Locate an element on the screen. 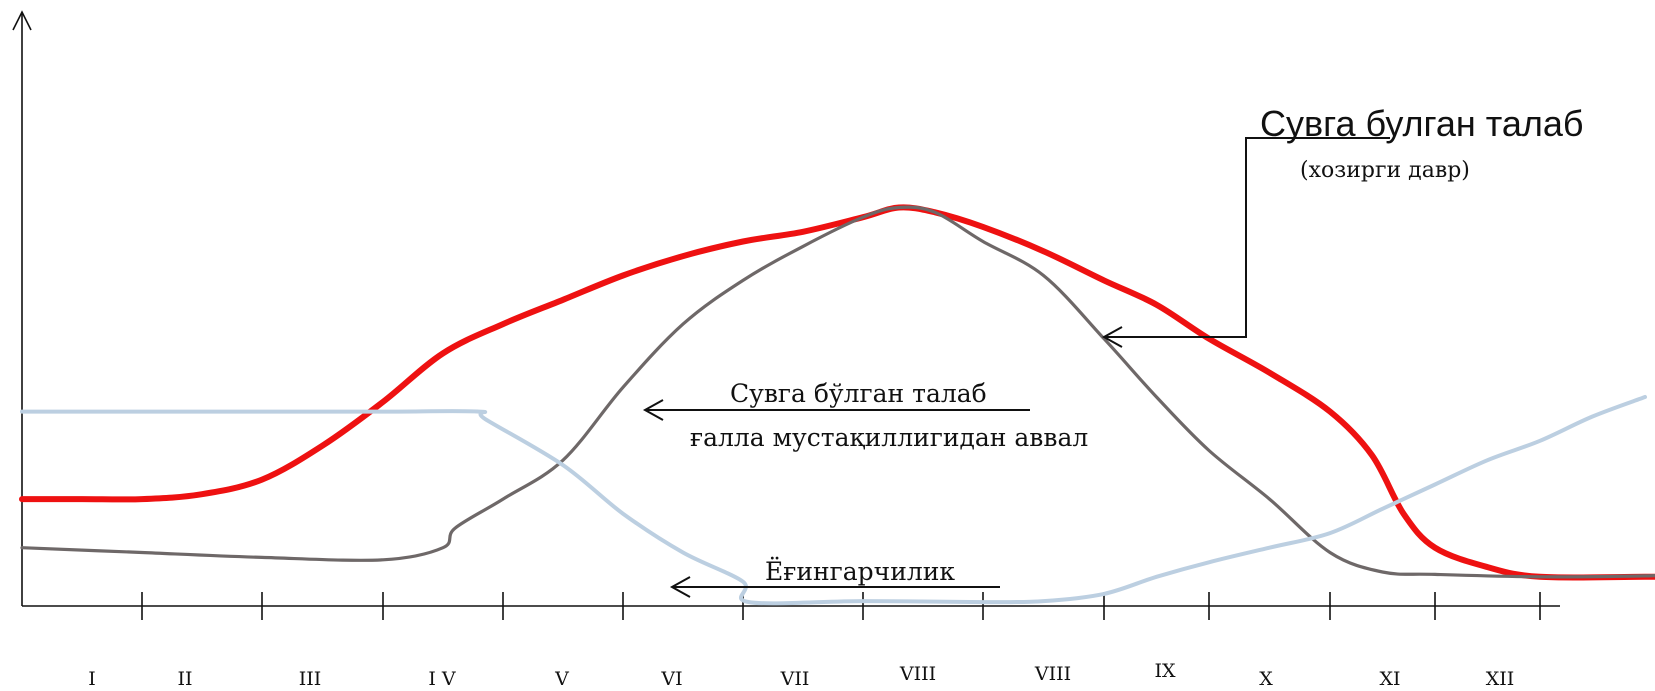 Image resolution: width=1655 pixels, height=691 pixels. x-tick-label-3: III is located at coordinates (310, 679).